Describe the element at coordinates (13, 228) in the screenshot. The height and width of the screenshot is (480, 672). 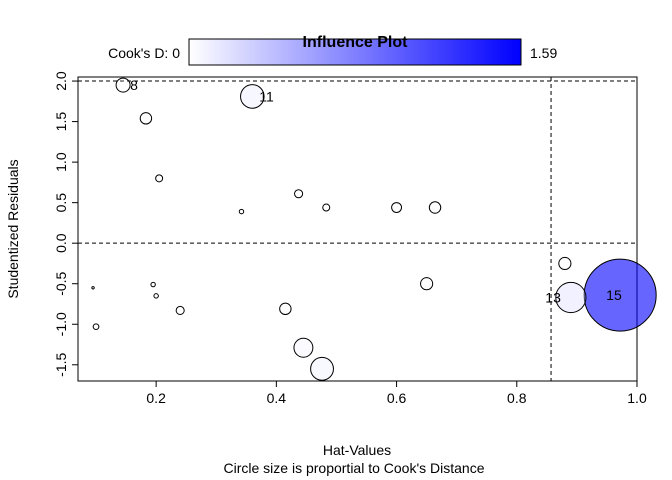
I see `y-axis-label: Studentized Residuals` at that location.